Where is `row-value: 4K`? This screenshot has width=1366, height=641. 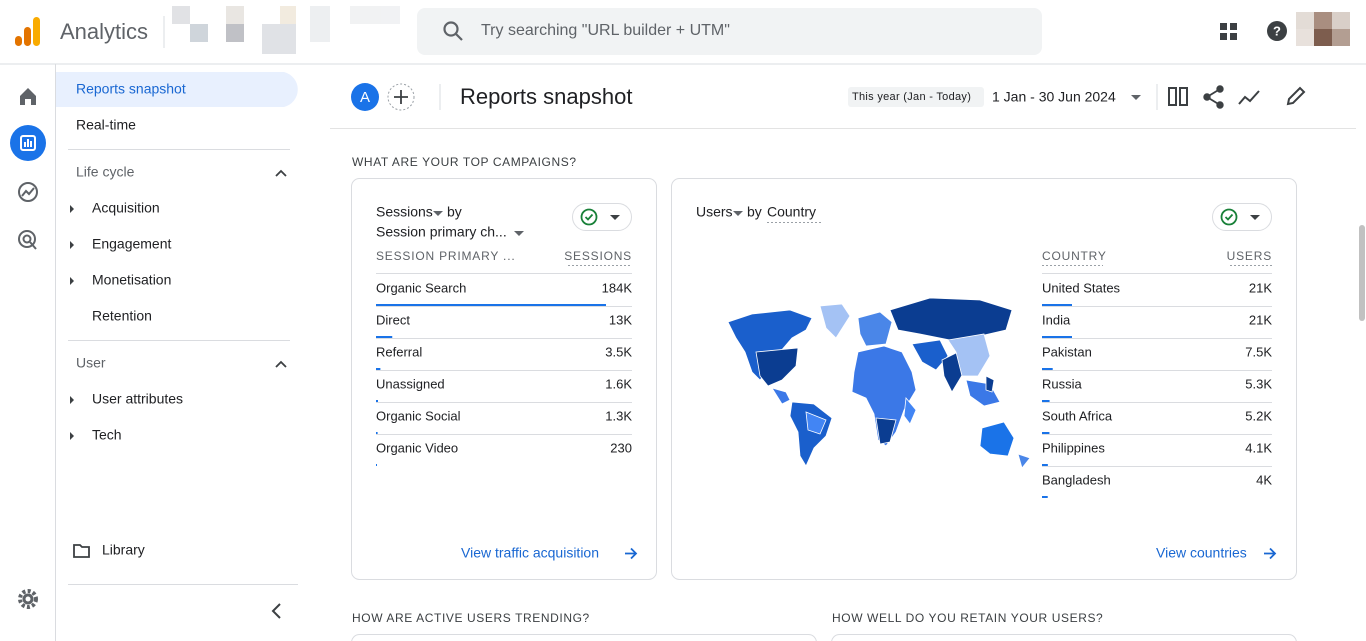 row-value: 4K is located at coordinates (1264, 479).